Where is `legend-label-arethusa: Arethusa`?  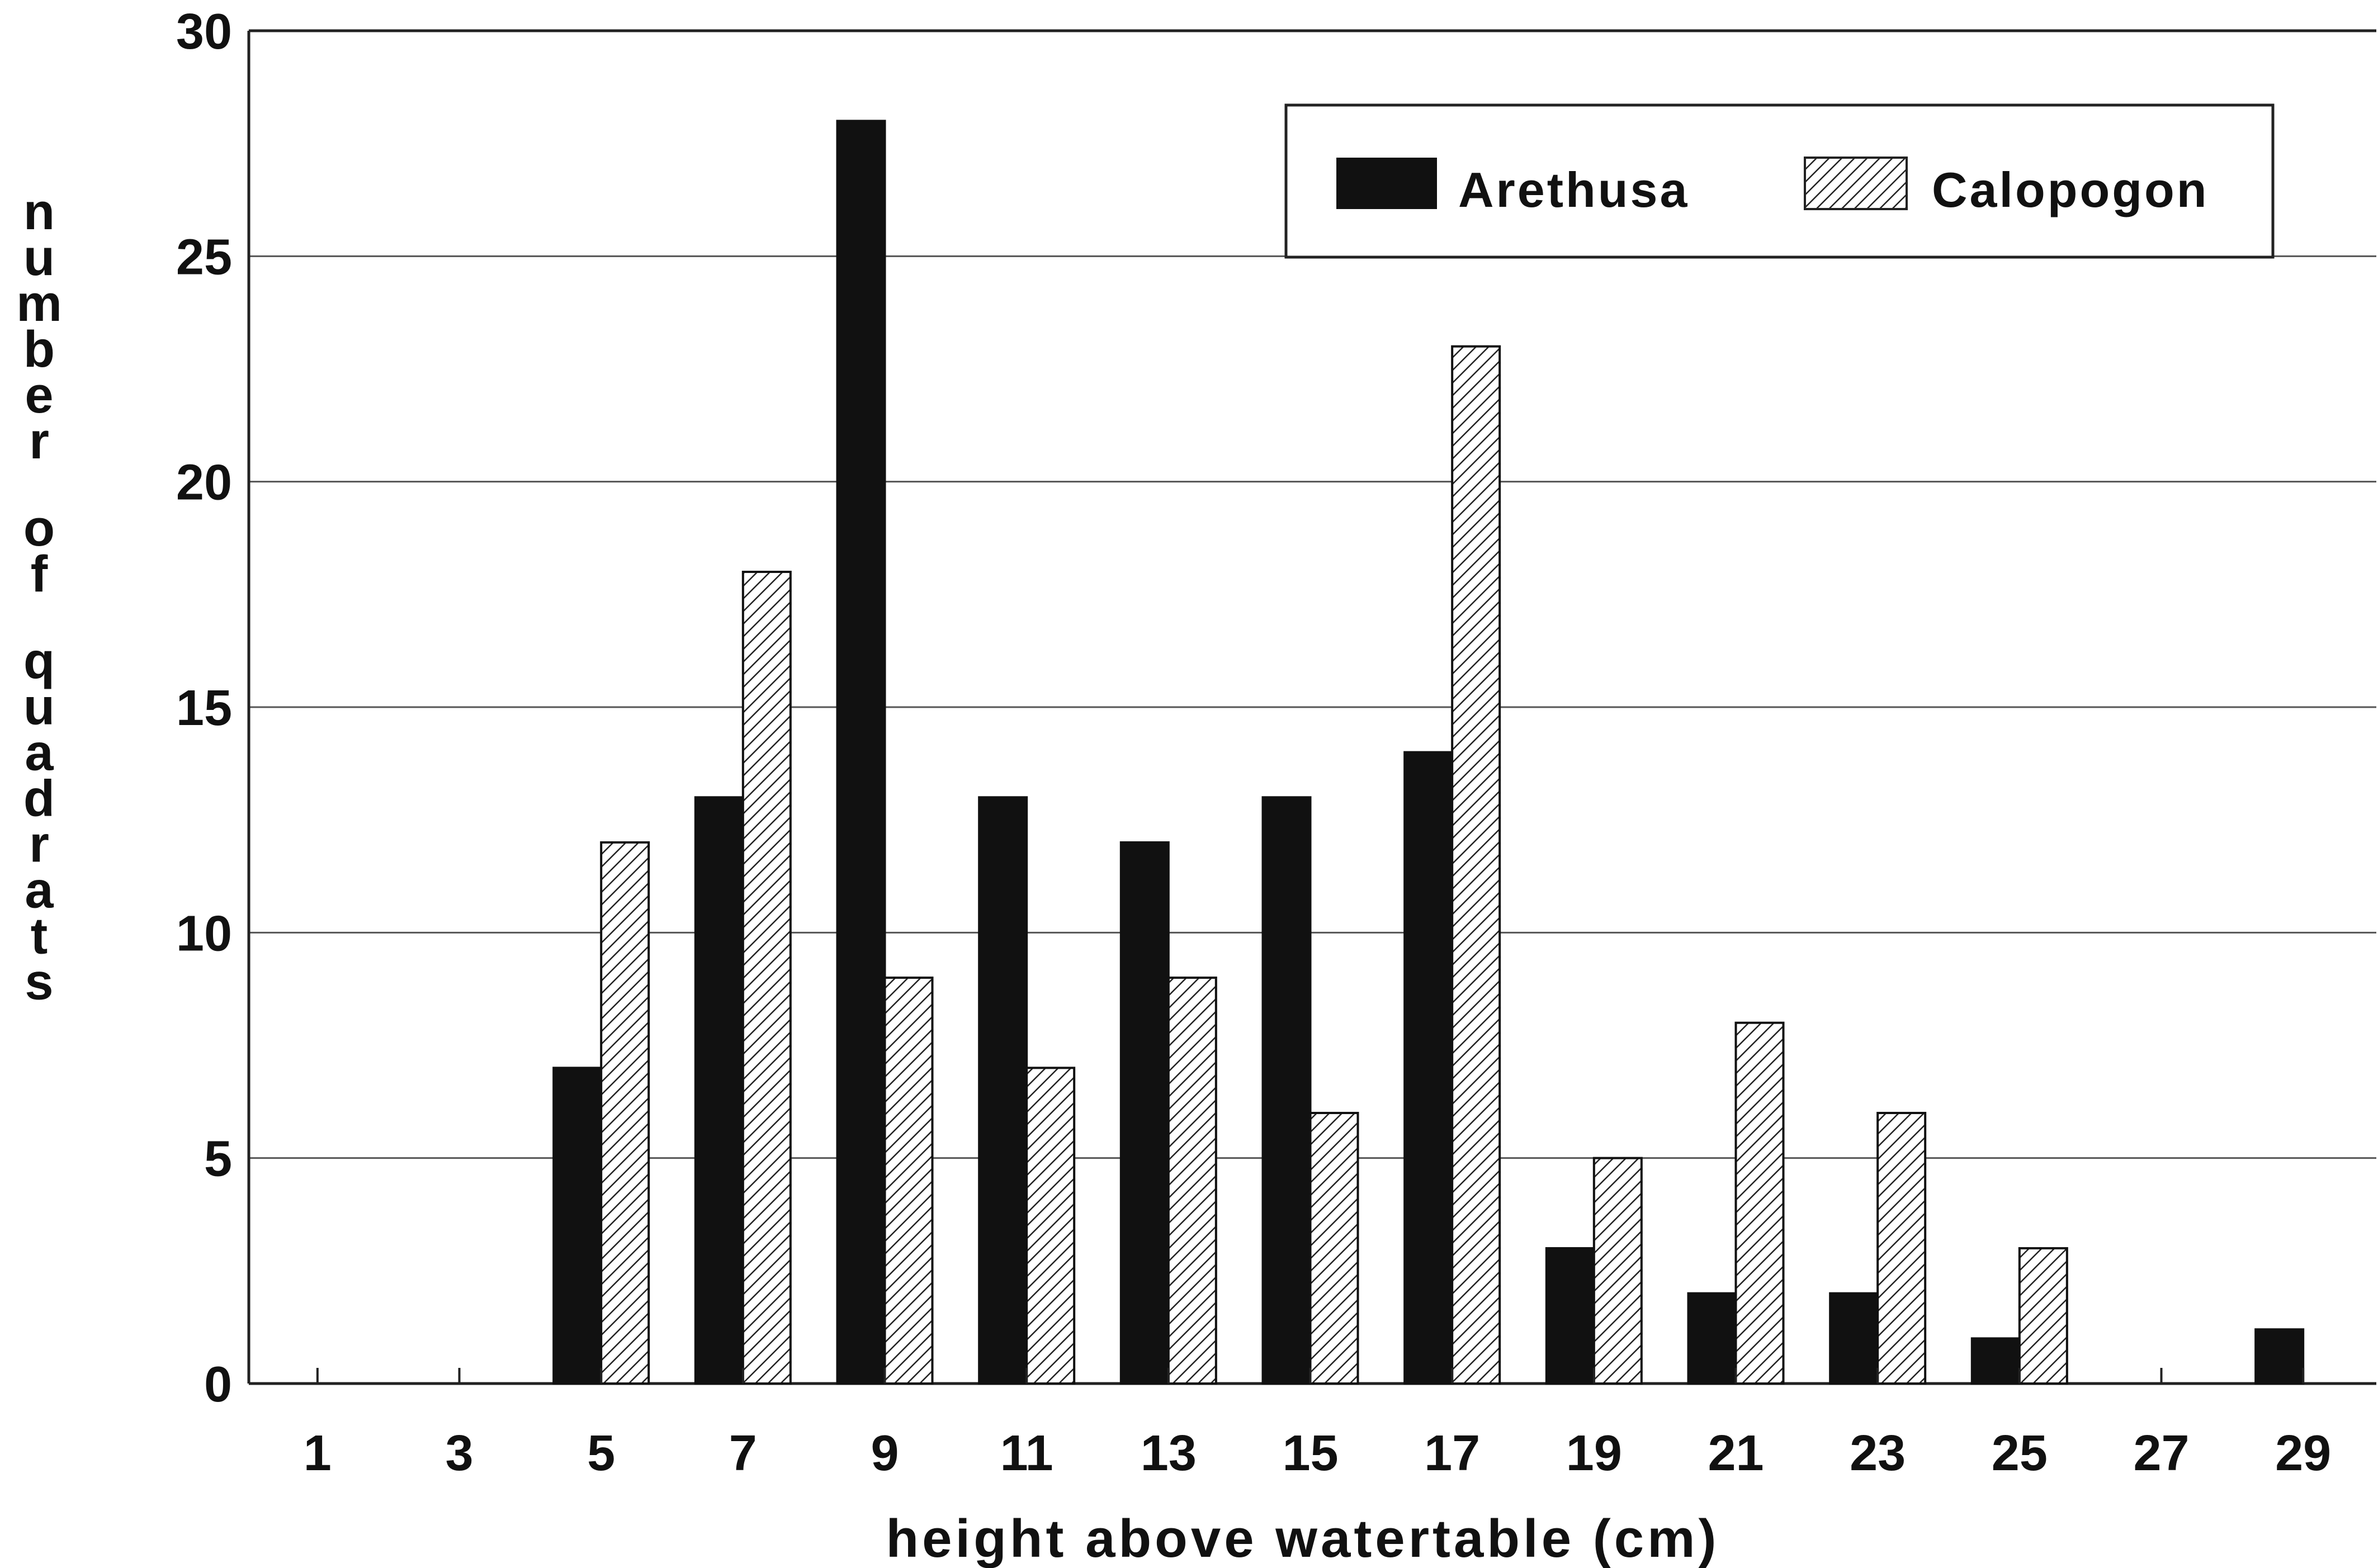 legend-label-arethusa: Arethusa is located at coordinates (1573, 189).